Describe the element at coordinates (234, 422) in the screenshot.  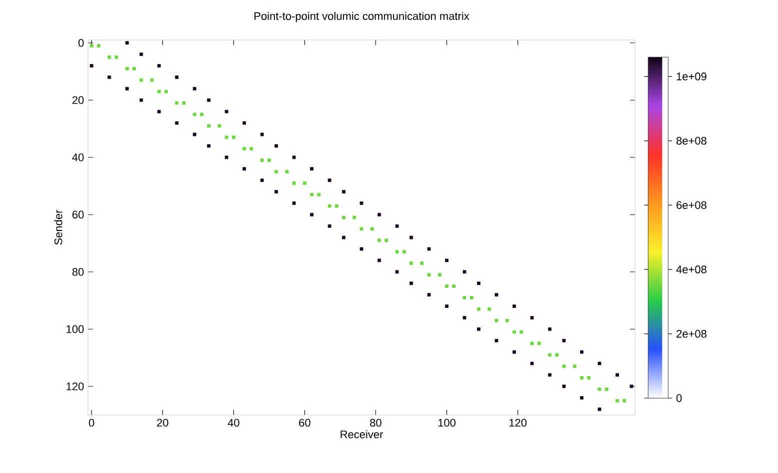
I see `x-tick-label: 40` at that location.